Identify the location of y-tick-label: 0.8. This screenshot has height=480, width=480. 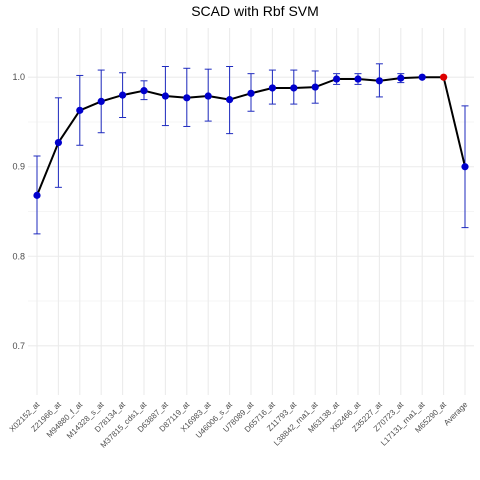
(18, 256).